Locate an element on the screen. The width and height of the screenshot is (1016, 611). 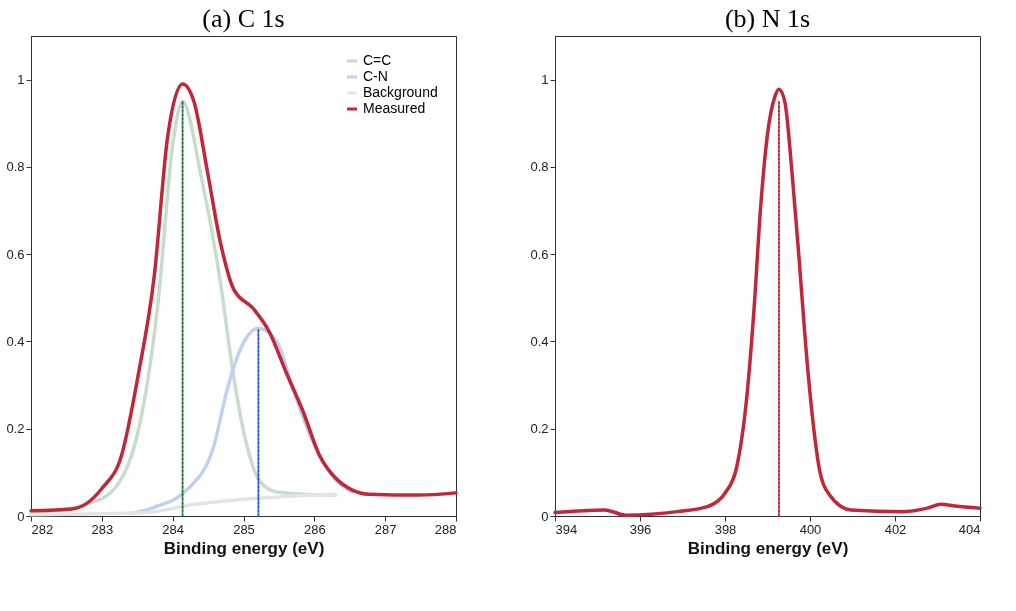
legend-label: Measured is located at coordinates (394, 108).